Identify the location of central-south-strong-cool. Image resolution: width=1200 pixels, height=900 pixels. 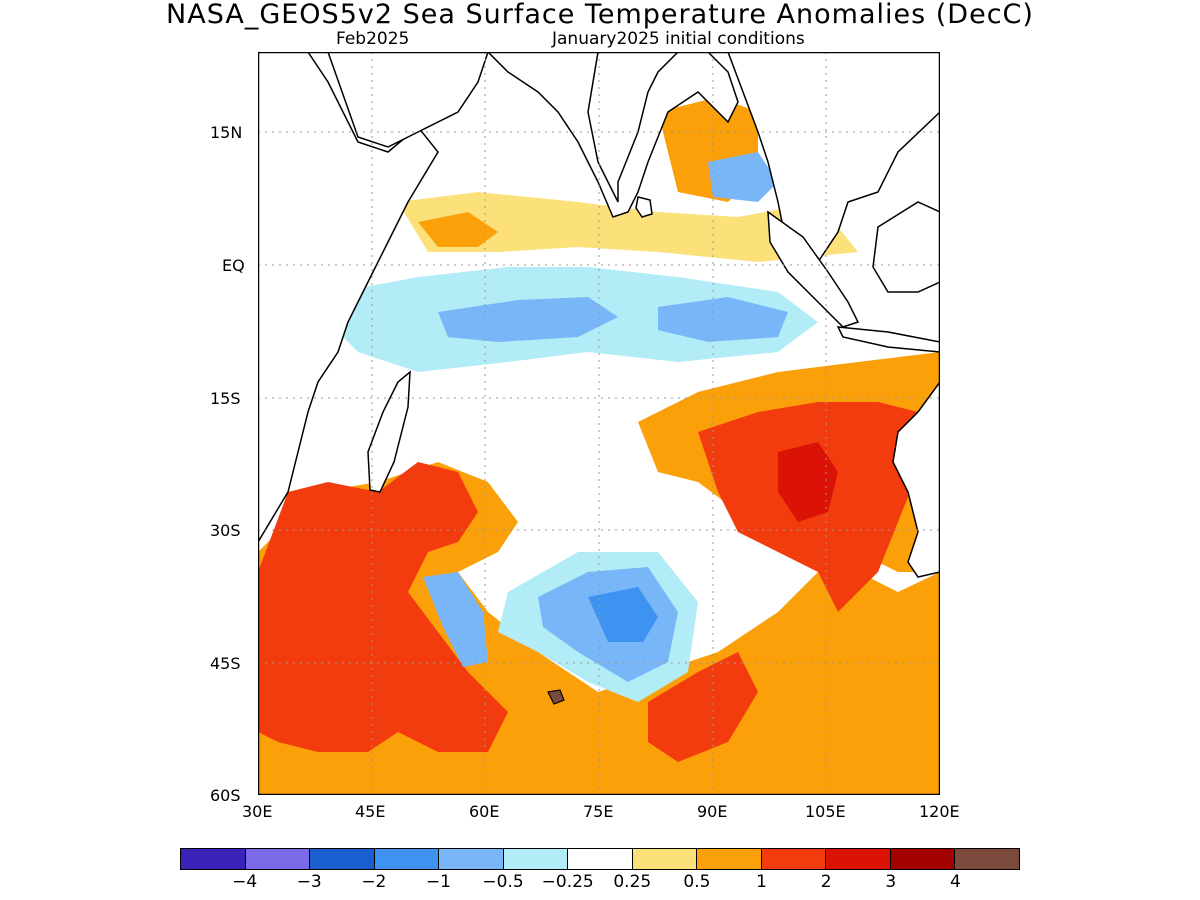
(623, 614).